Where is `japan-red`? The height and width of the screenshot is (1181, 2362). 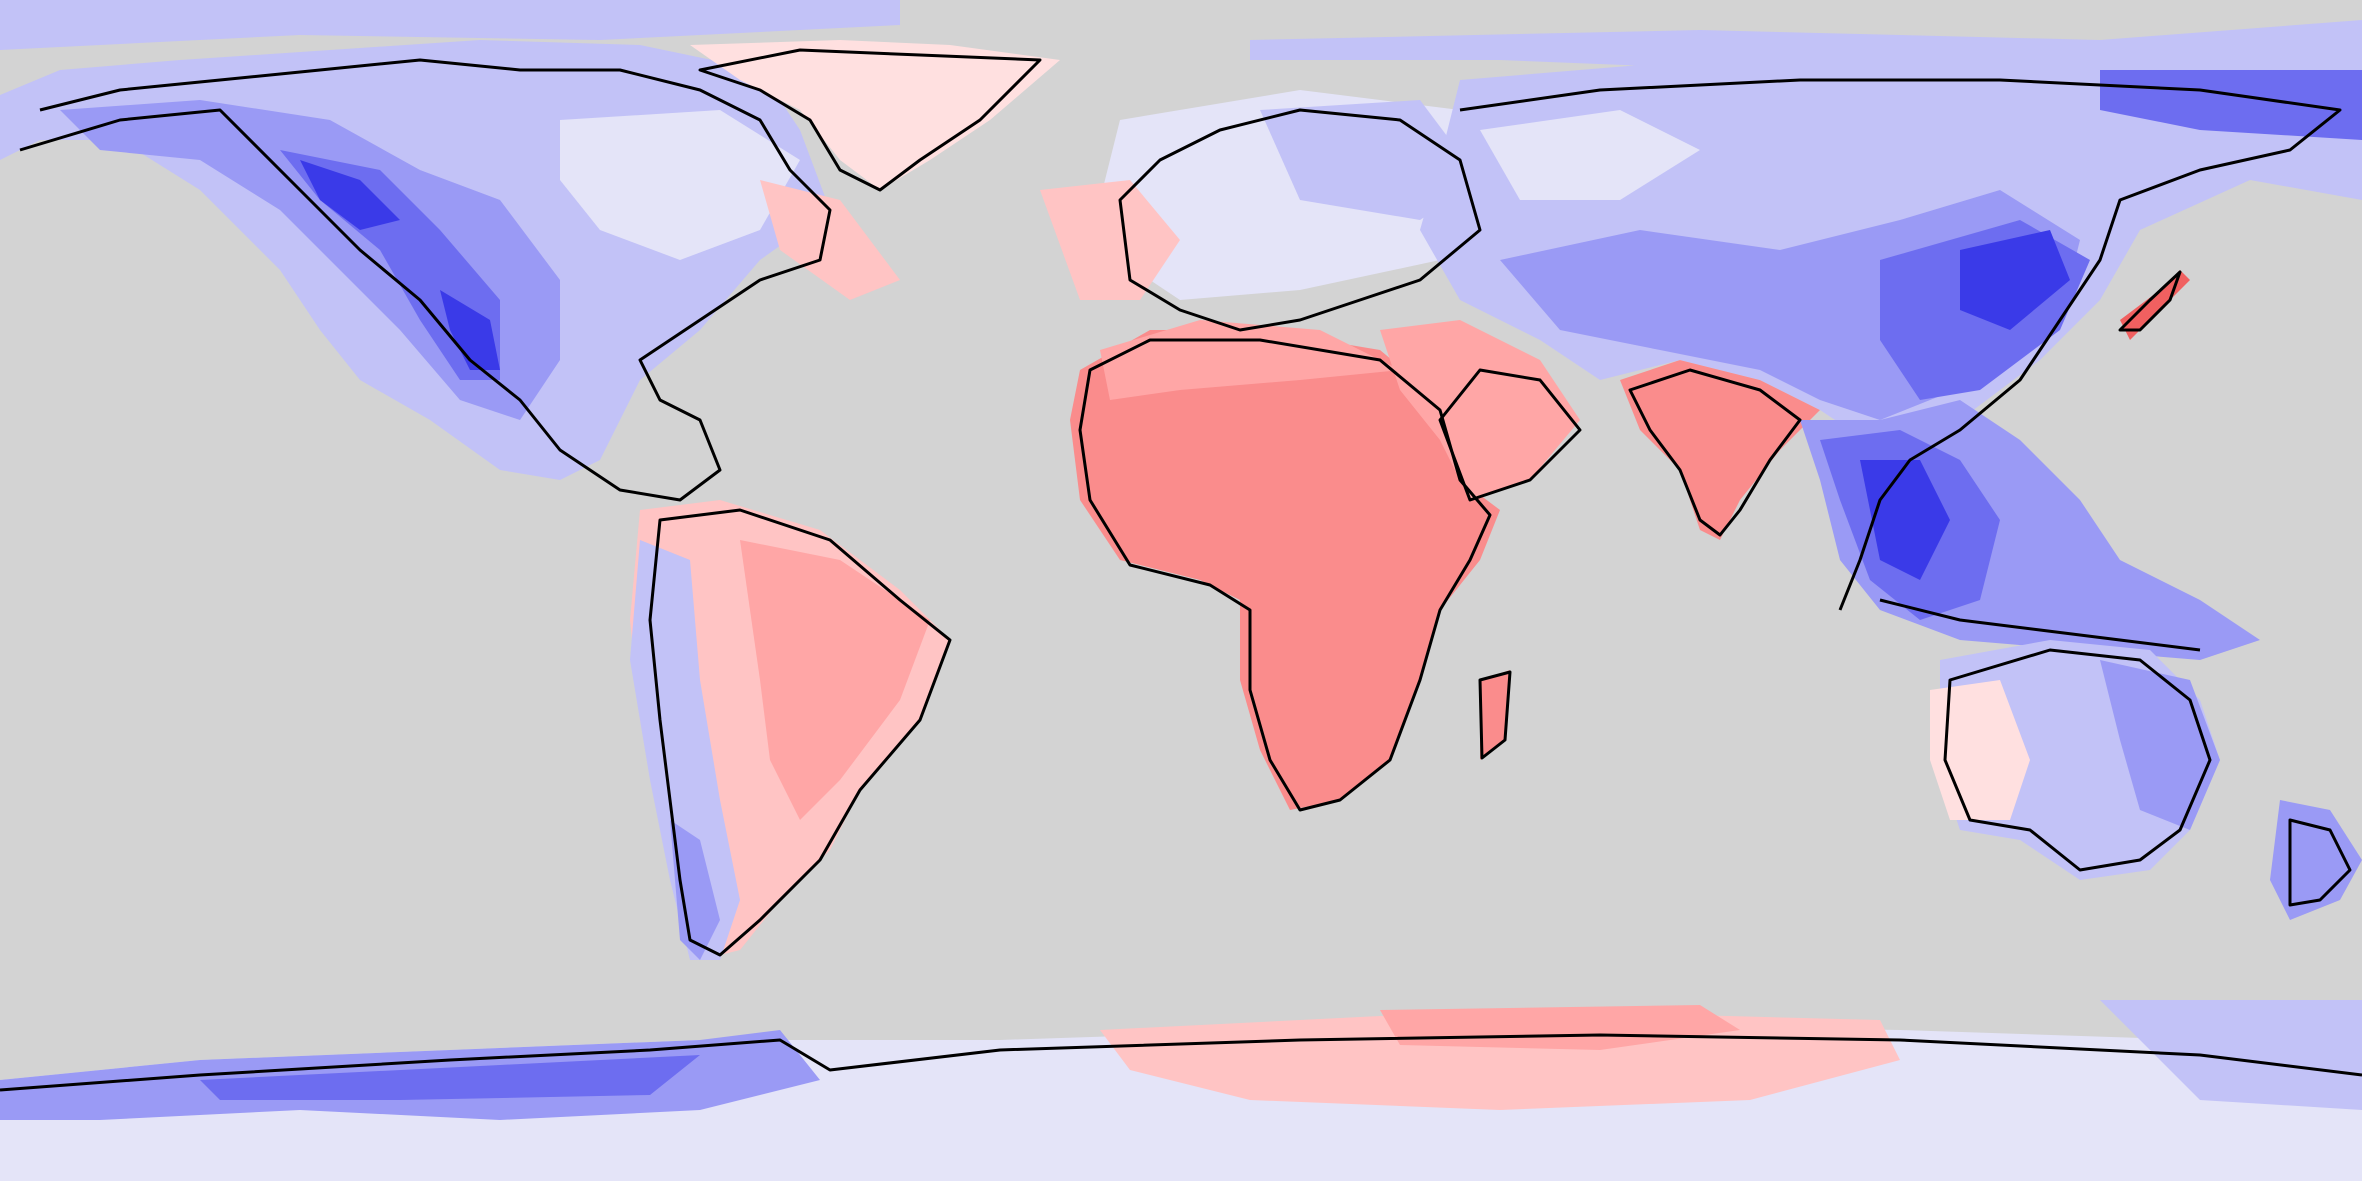 japan-red is located at coordinates (2155, 305).